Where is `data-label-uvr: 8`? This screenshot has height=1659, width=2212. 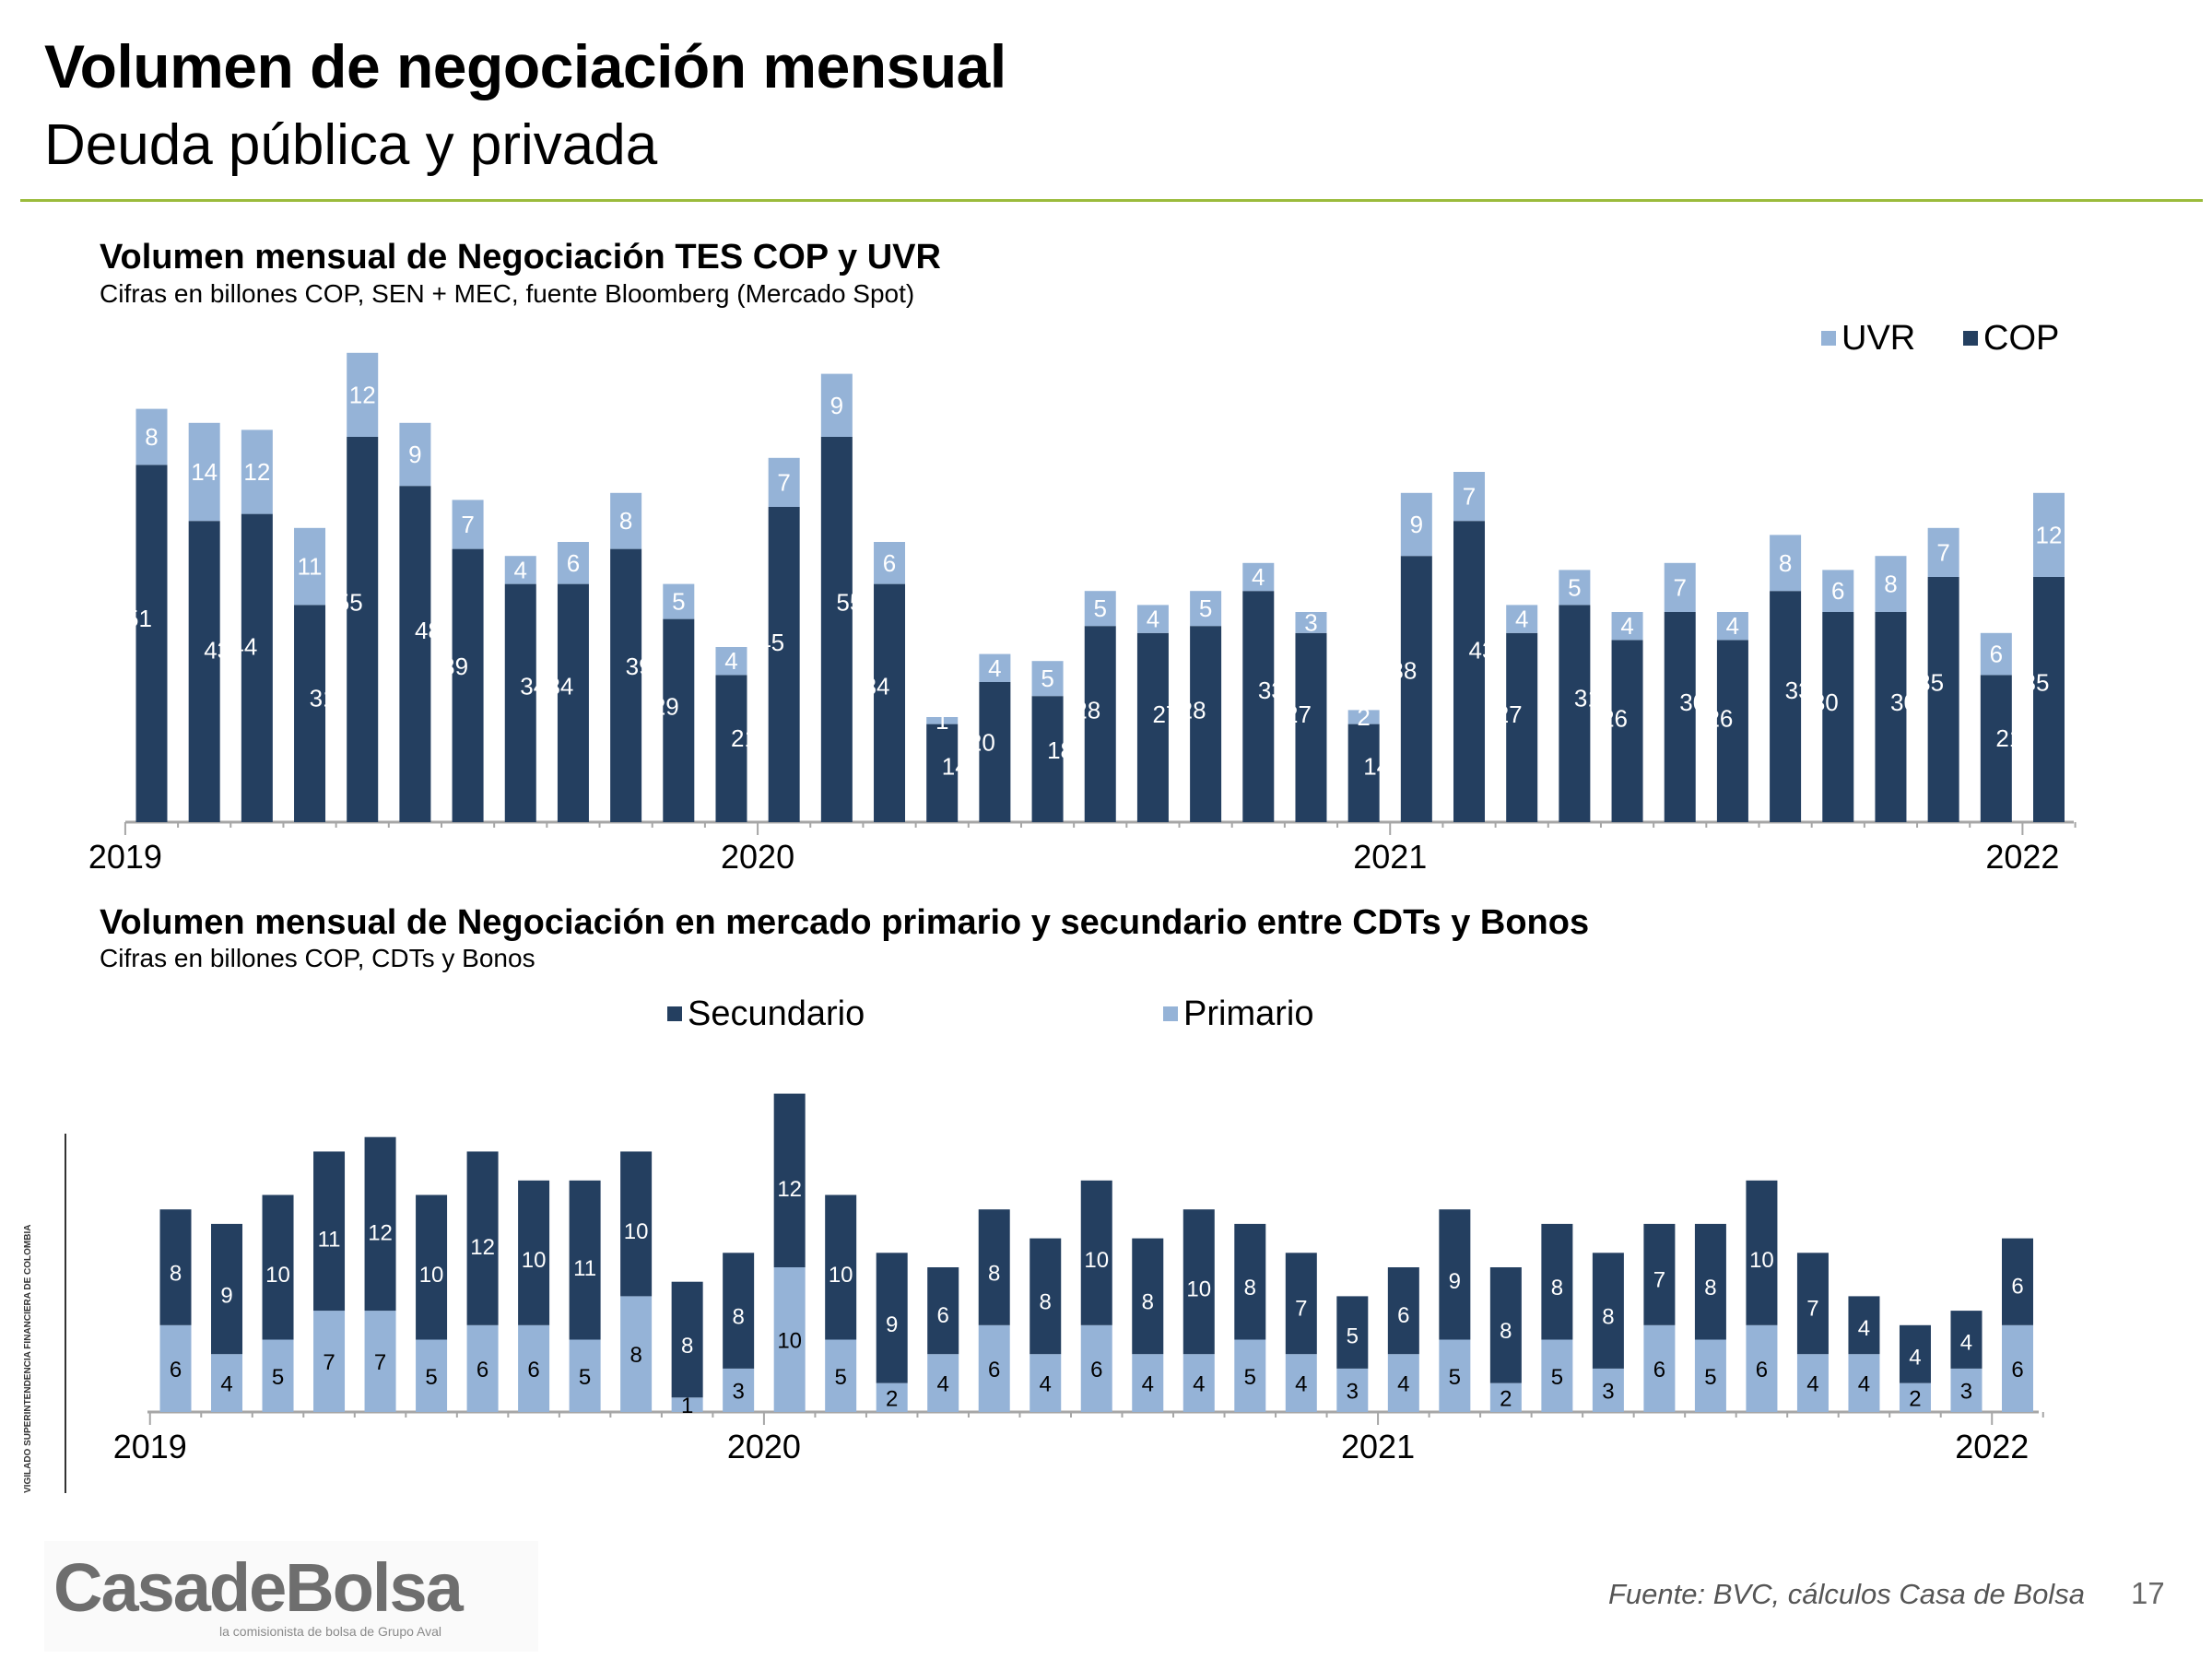 data-label-uvr: 8 is located at coordinates (151, 437).